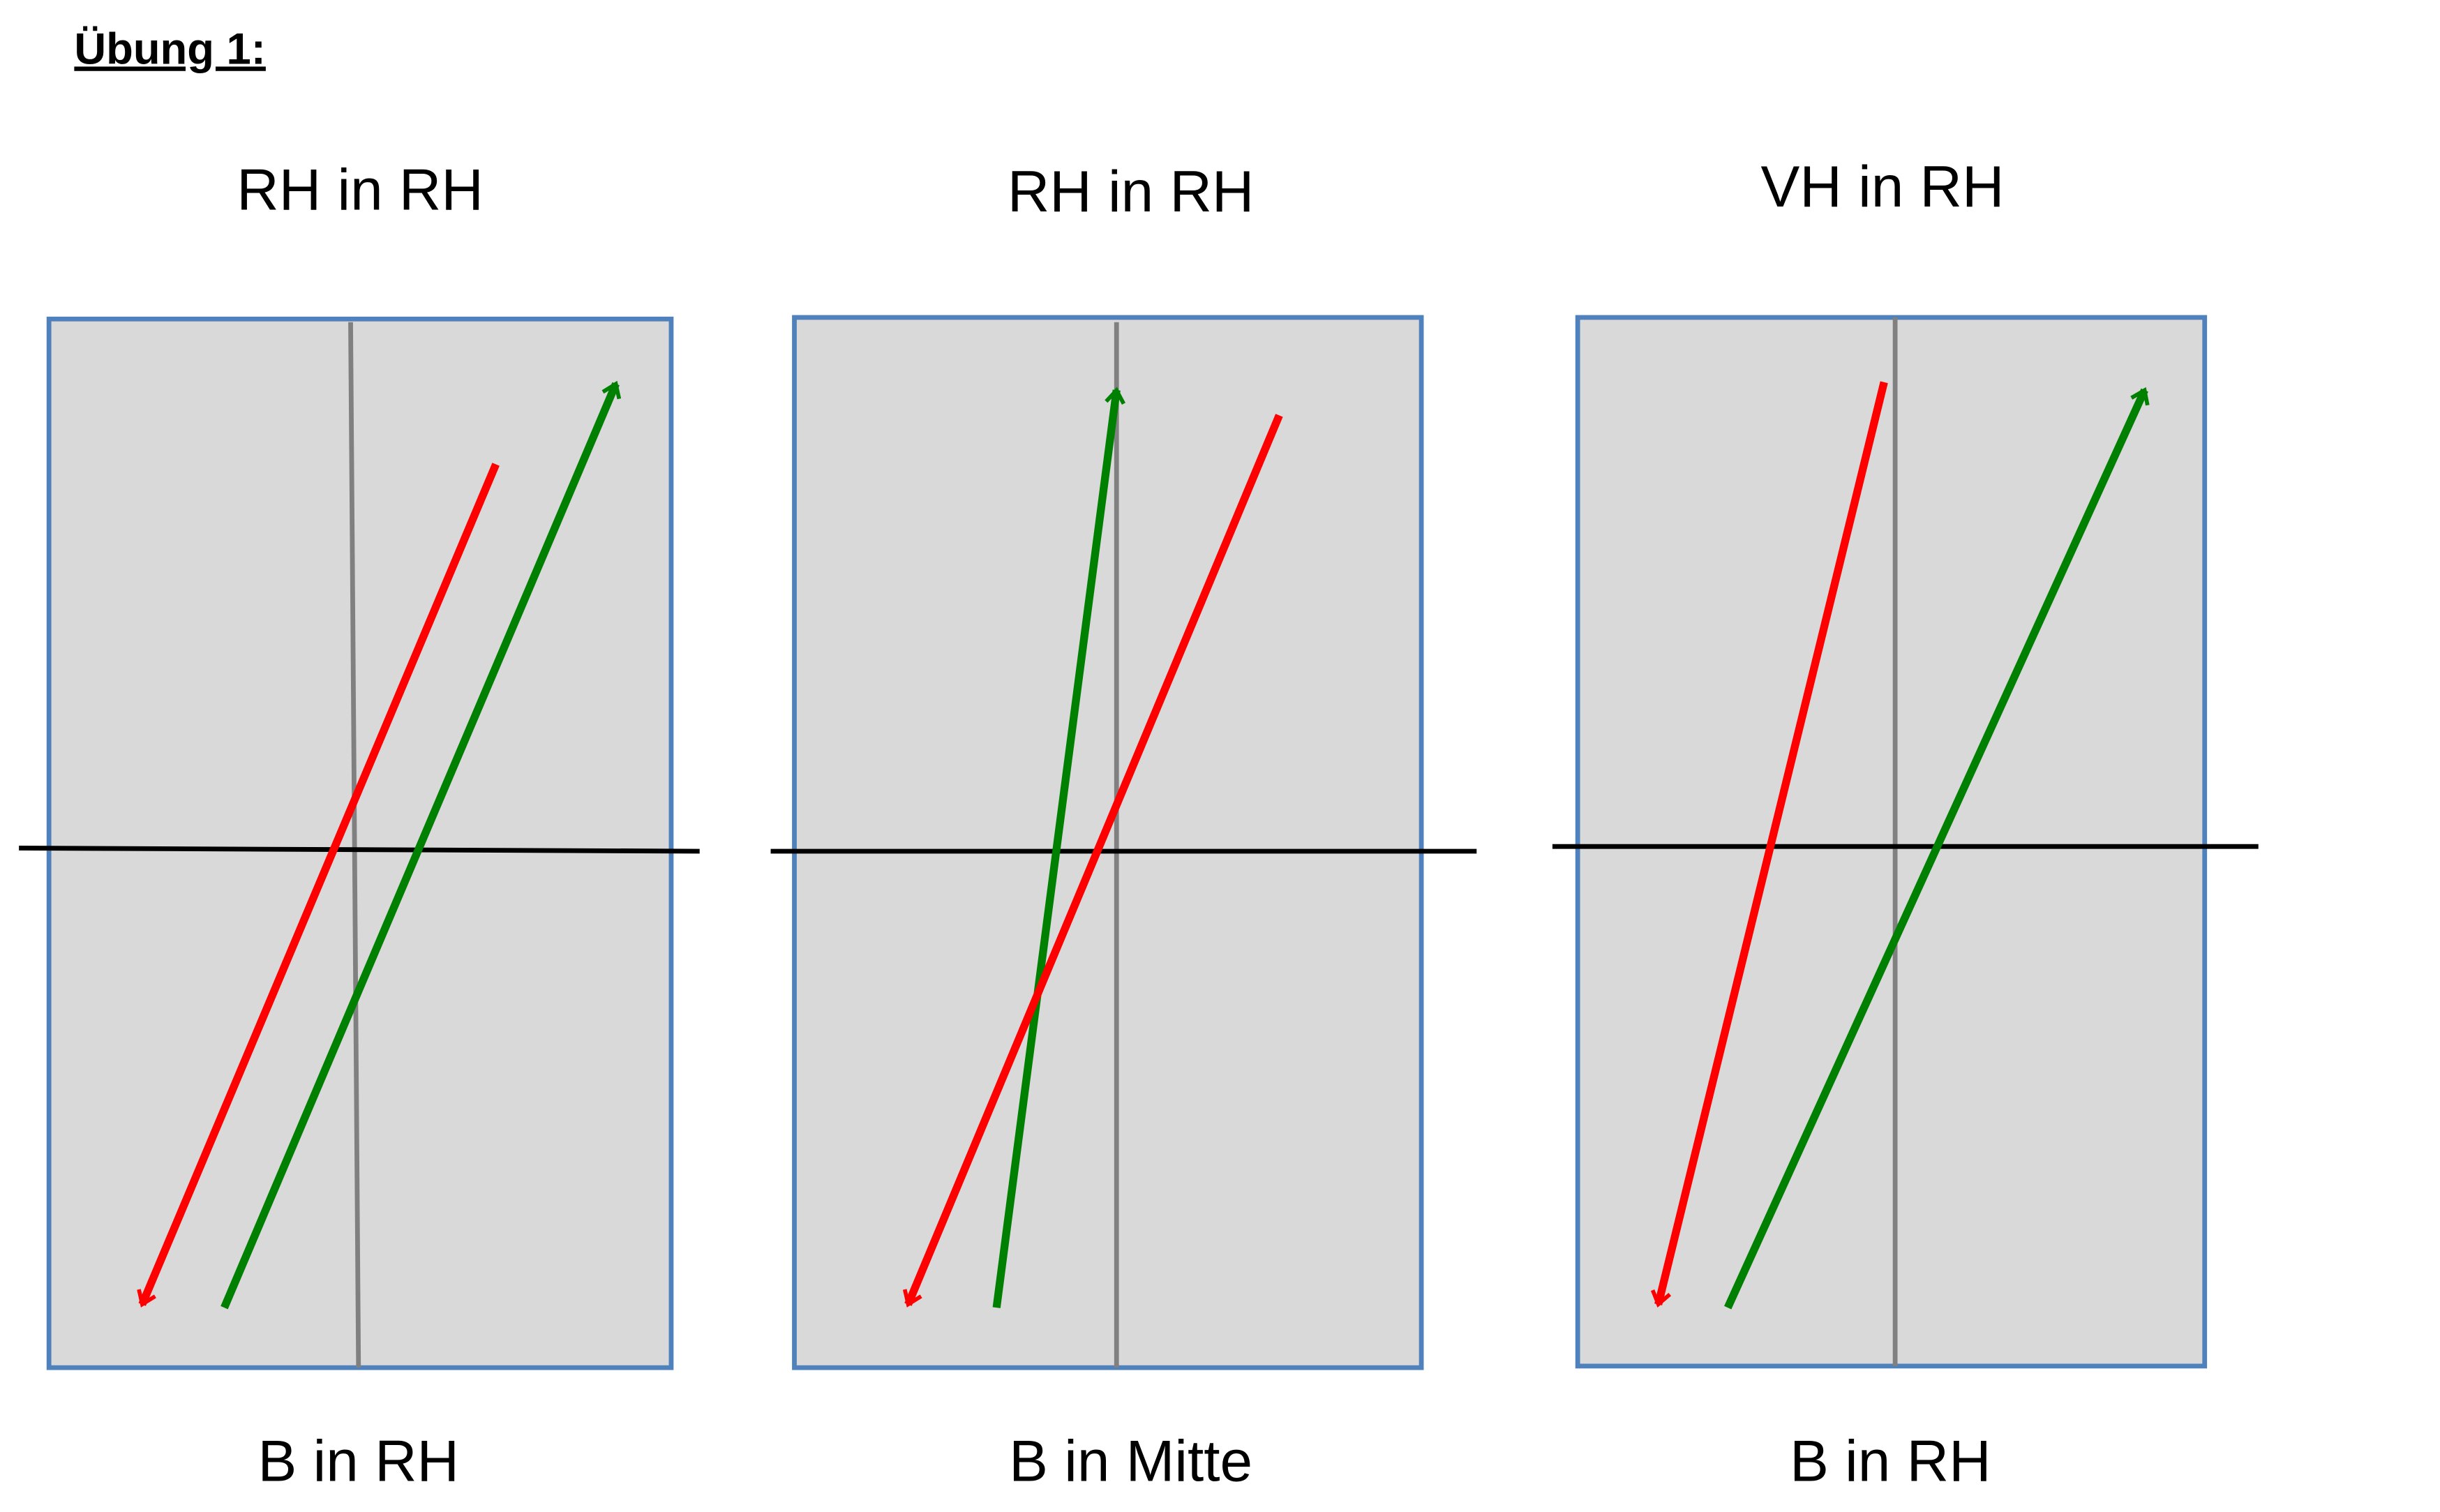 Image resolution: width=2440 pixels, height=1512 pixels. Describe the element at coordinates (170, 48) in the screenshot. I see `title: Übung 1:` at that location.